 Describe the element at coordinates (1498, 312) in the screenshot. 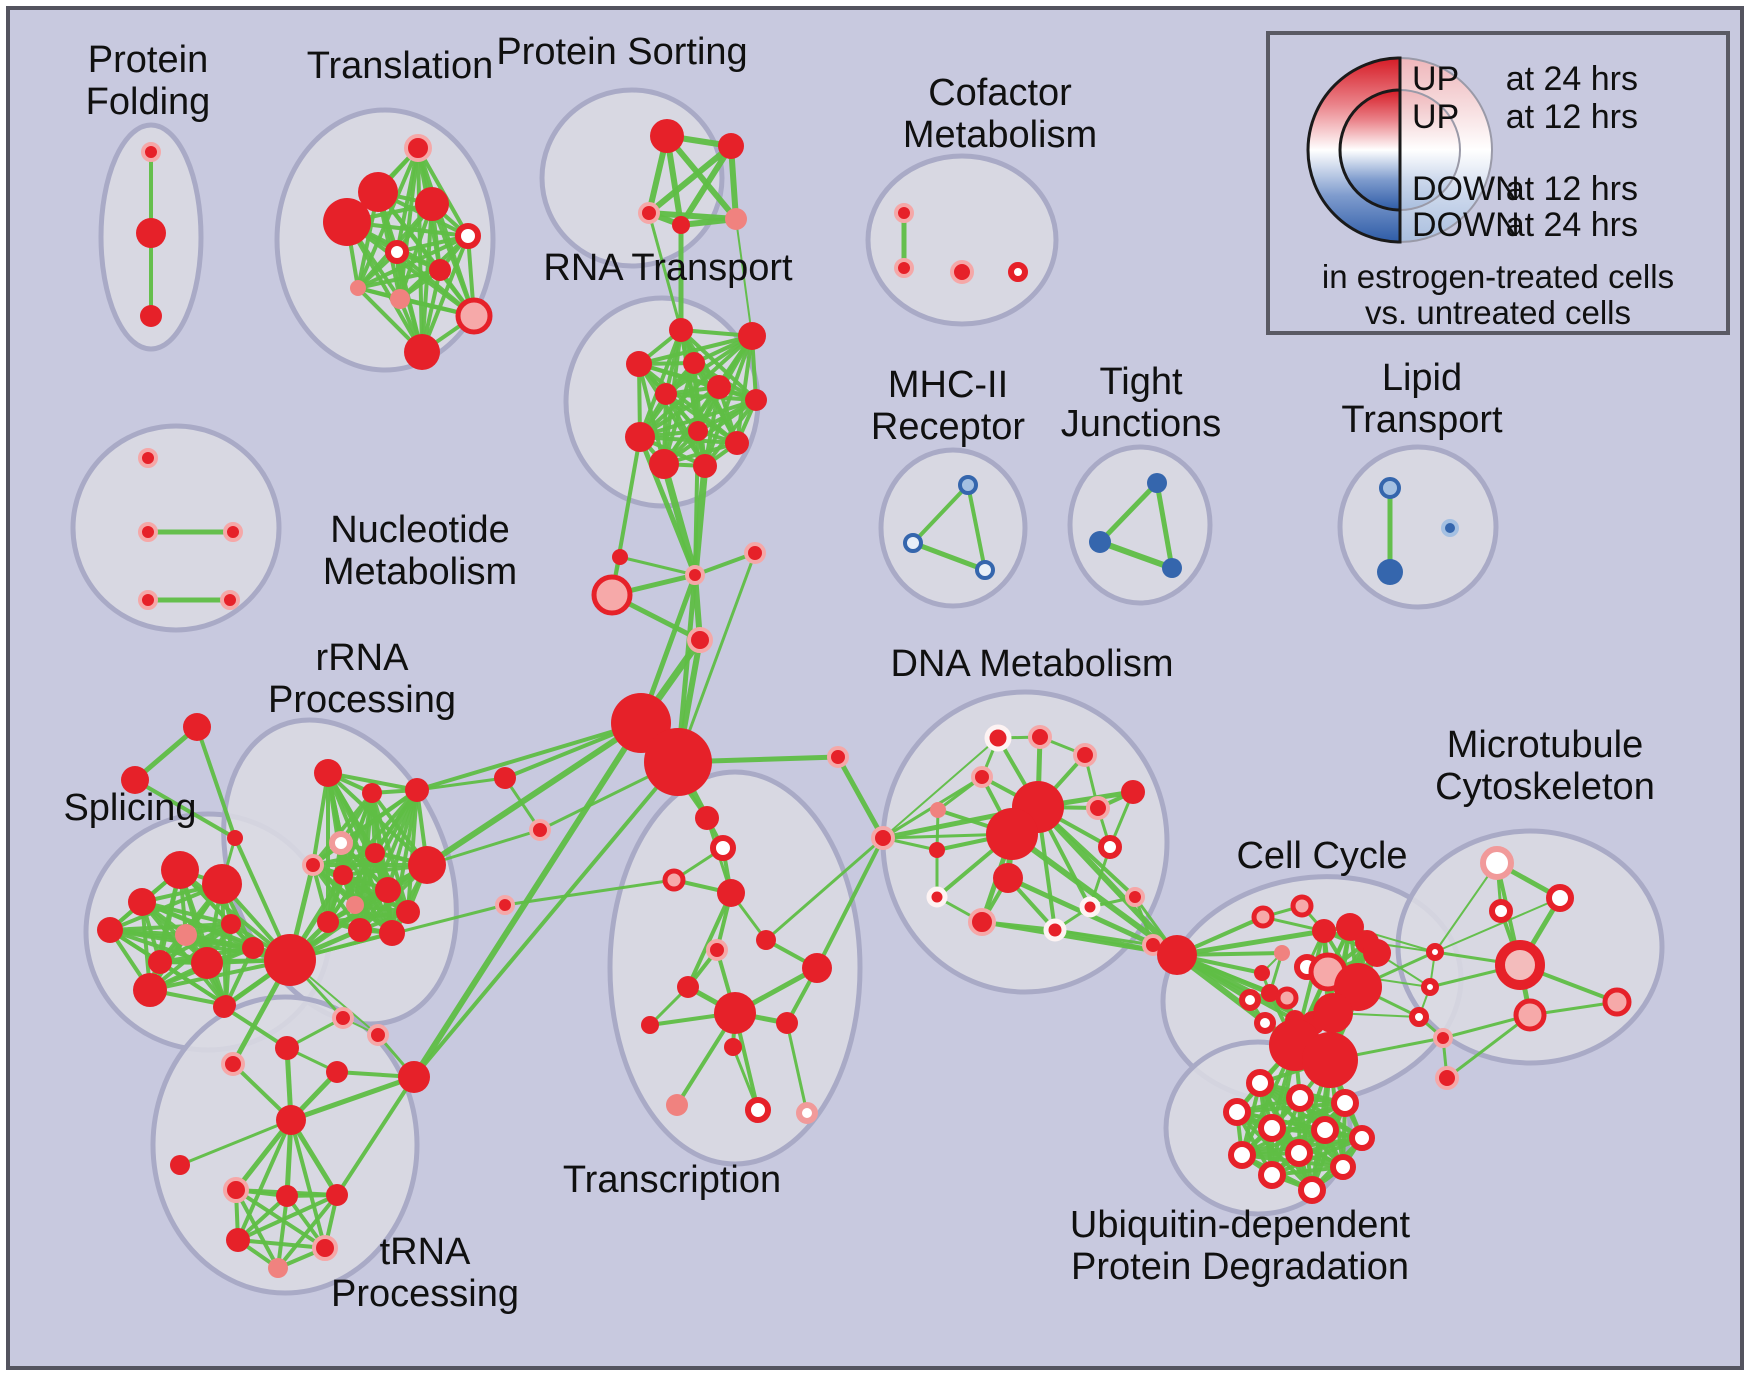

I see `legend-footnote: vs. untreated cells` at that location.